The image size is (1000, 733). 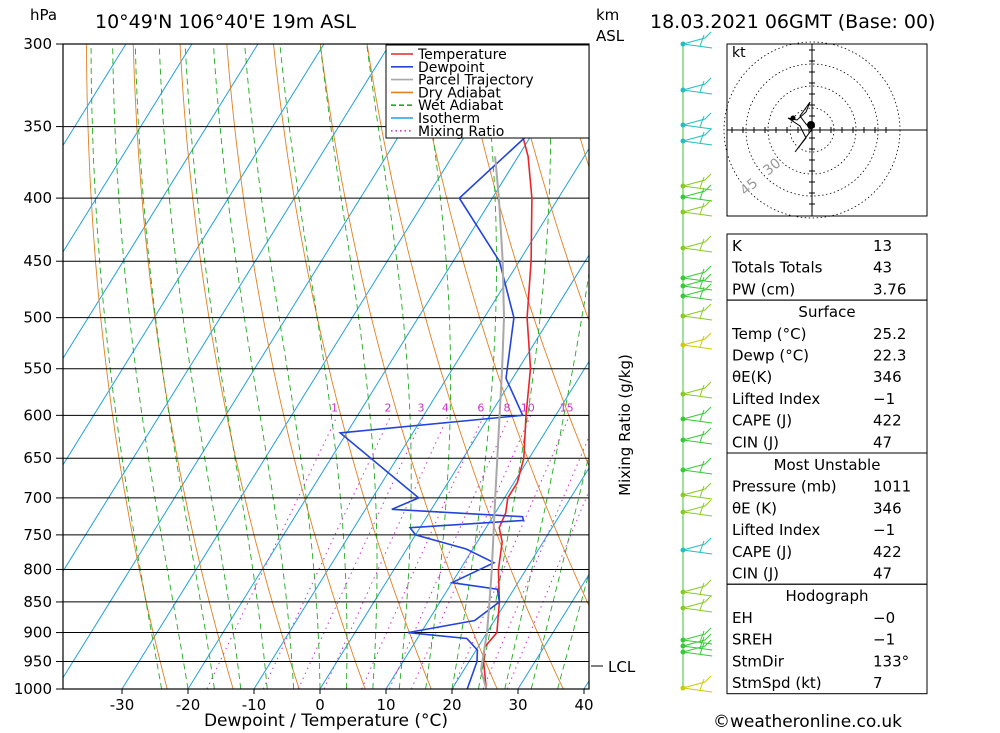 What do you see at coordinates (625, 425) in the screenshot?
I see `mixing-ratio-axis-label: Mixing Ratio (g/kg)` at bounding box center [625, 425].